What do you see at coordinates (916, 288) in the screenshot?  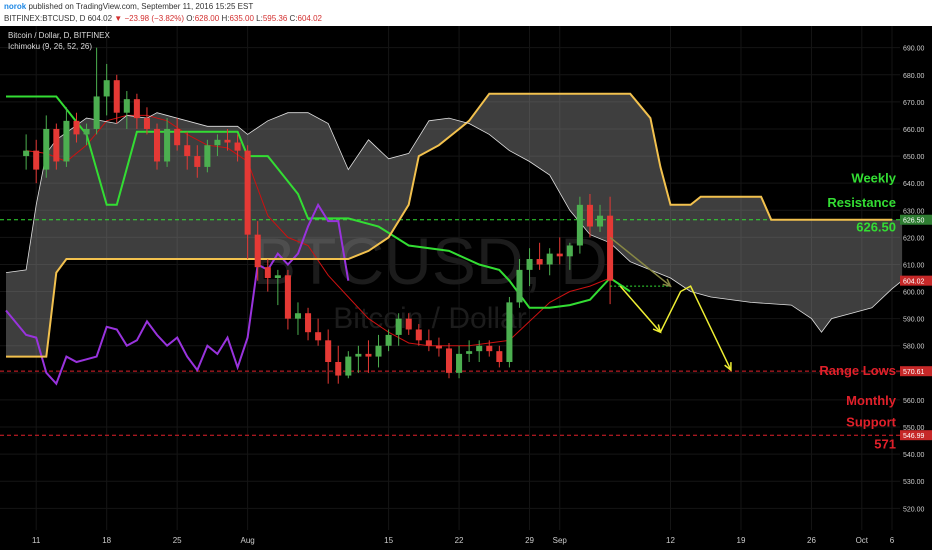 I see `price-axis` at bounding box center [916, 288].